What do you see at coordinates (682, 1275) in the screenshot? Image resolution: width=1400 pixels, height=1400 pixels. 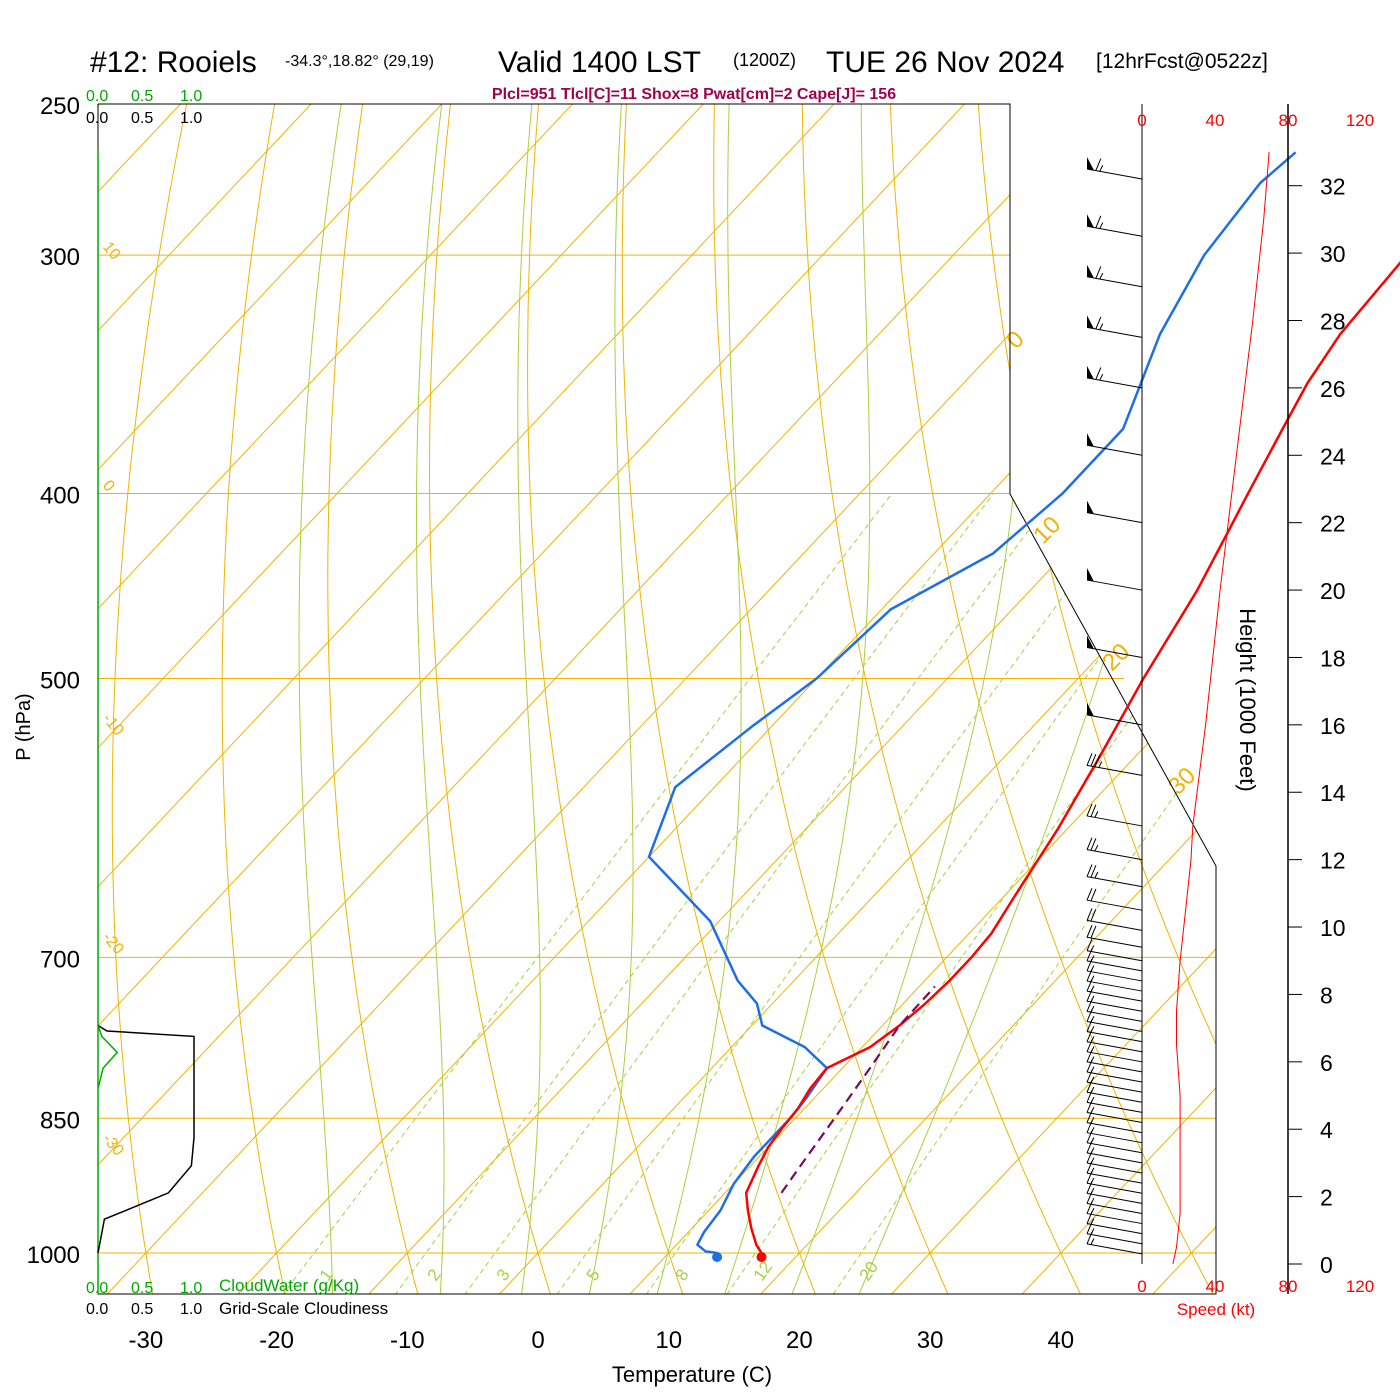 I see `mixing-ratio-label: 8` at bounding box center [682, 1275].